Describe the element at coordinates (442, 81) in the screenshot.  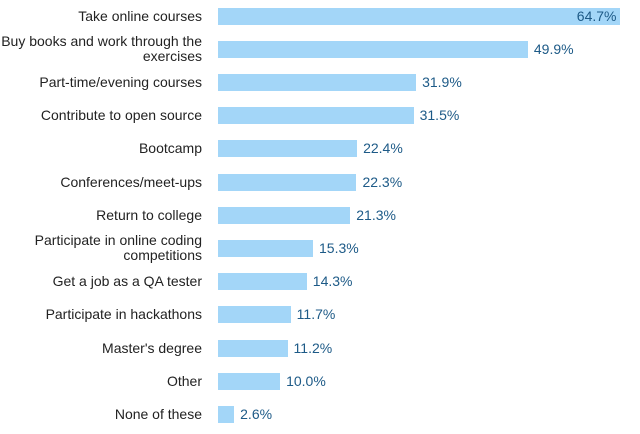
I see `value-label: 31.9%` at that location.